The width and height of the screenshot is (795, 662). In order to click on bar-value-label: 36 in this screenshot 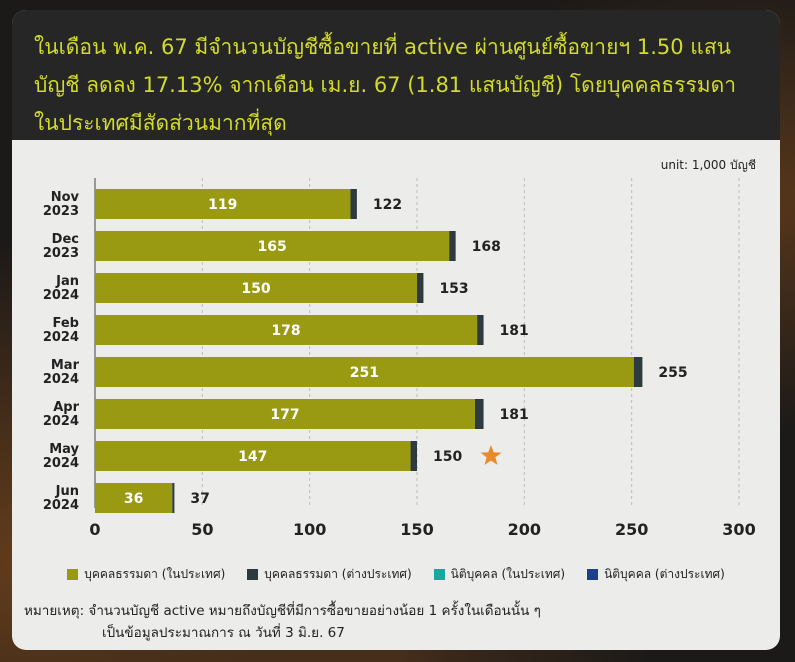, I will do `click(133, 499)`.